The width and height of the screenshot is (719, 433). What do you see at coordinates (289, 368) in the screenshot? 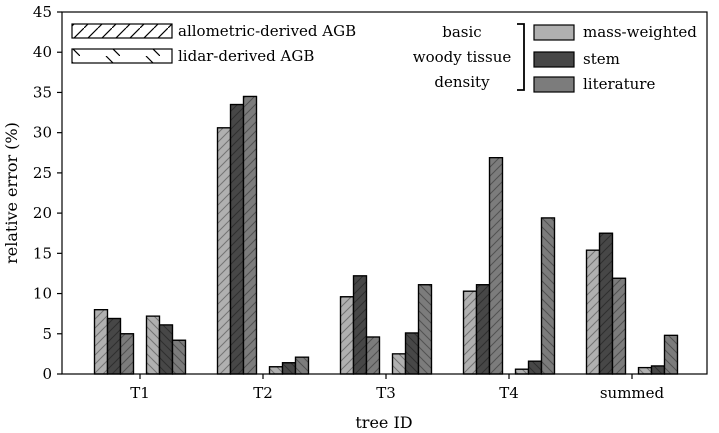
I see `bar-t2-lidar-stem-hatch` at bounding box center [289, 368].